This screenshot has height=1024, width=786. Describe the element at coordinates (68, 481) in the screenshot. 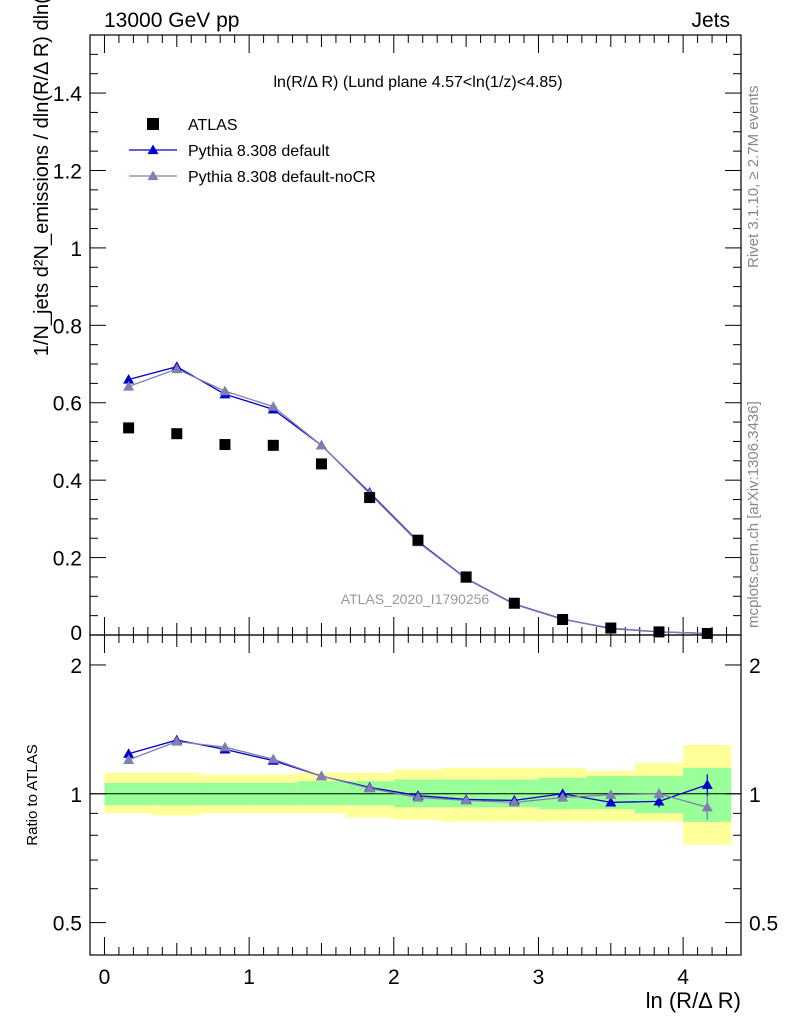

I see `main-ytick-label: 0.4` at that location.